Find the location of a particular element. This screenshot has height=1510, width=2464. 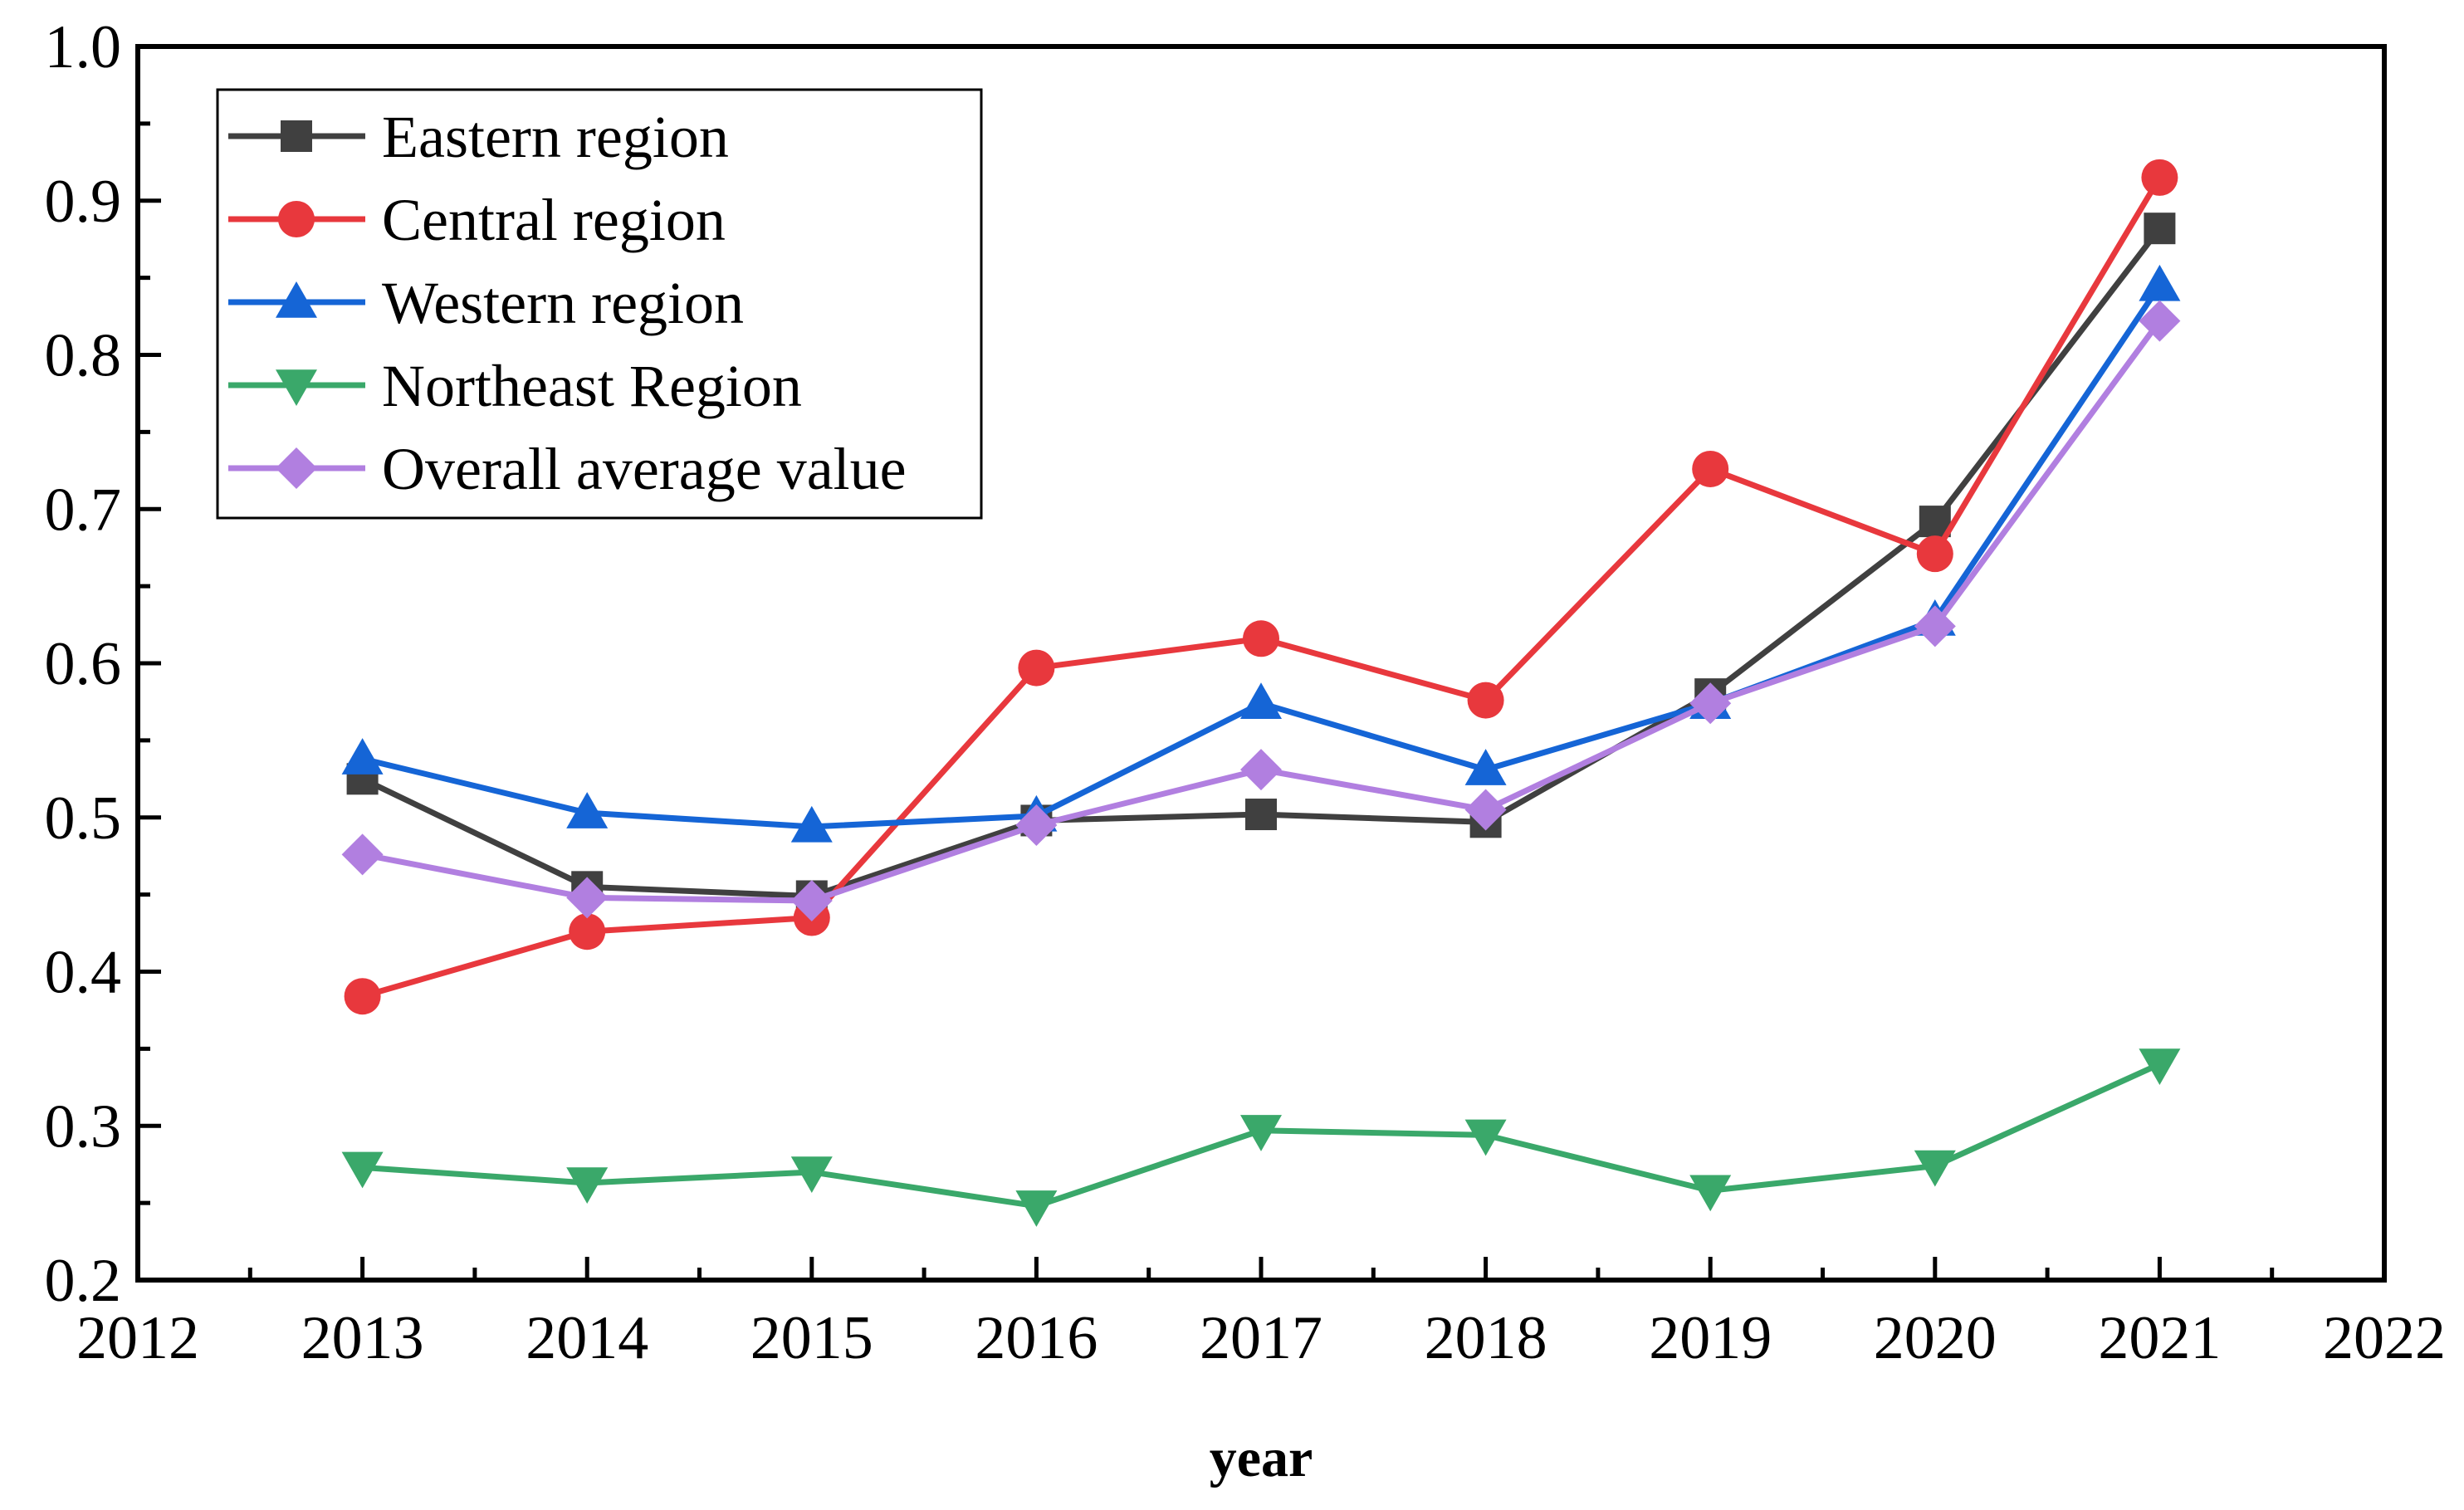

x-tick-label: 2015 is located at coordinates (811, 1338).